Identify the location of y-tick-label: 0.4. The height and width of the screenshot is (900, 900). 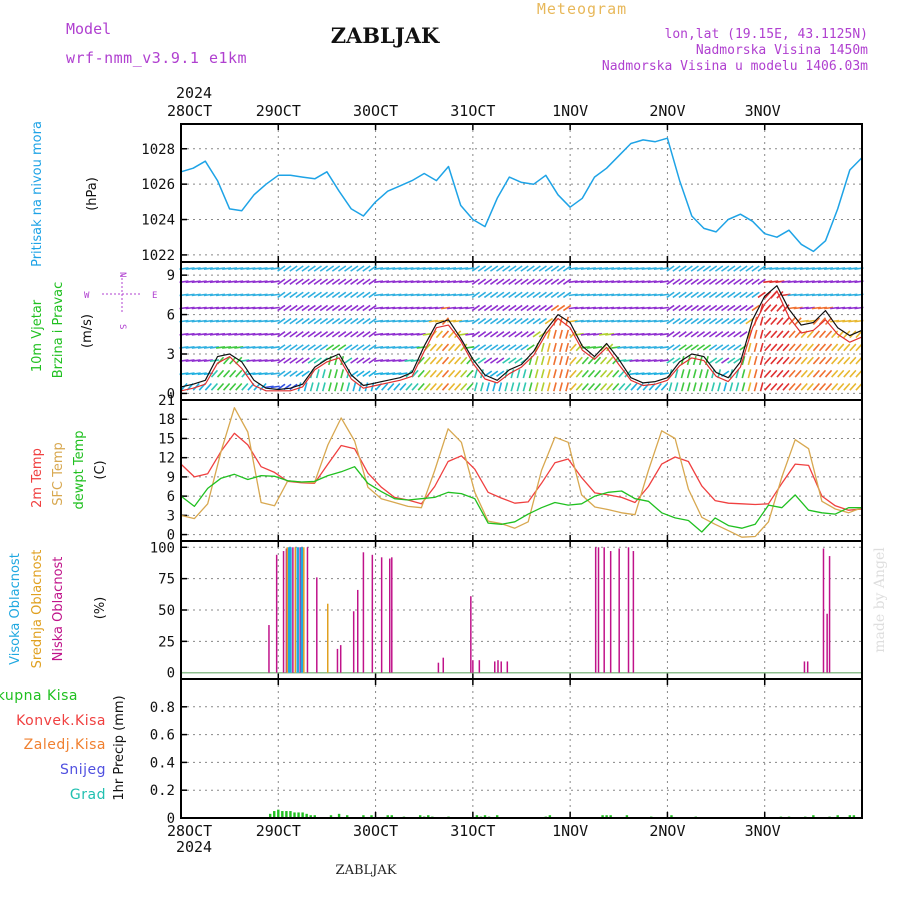
(162, 763).